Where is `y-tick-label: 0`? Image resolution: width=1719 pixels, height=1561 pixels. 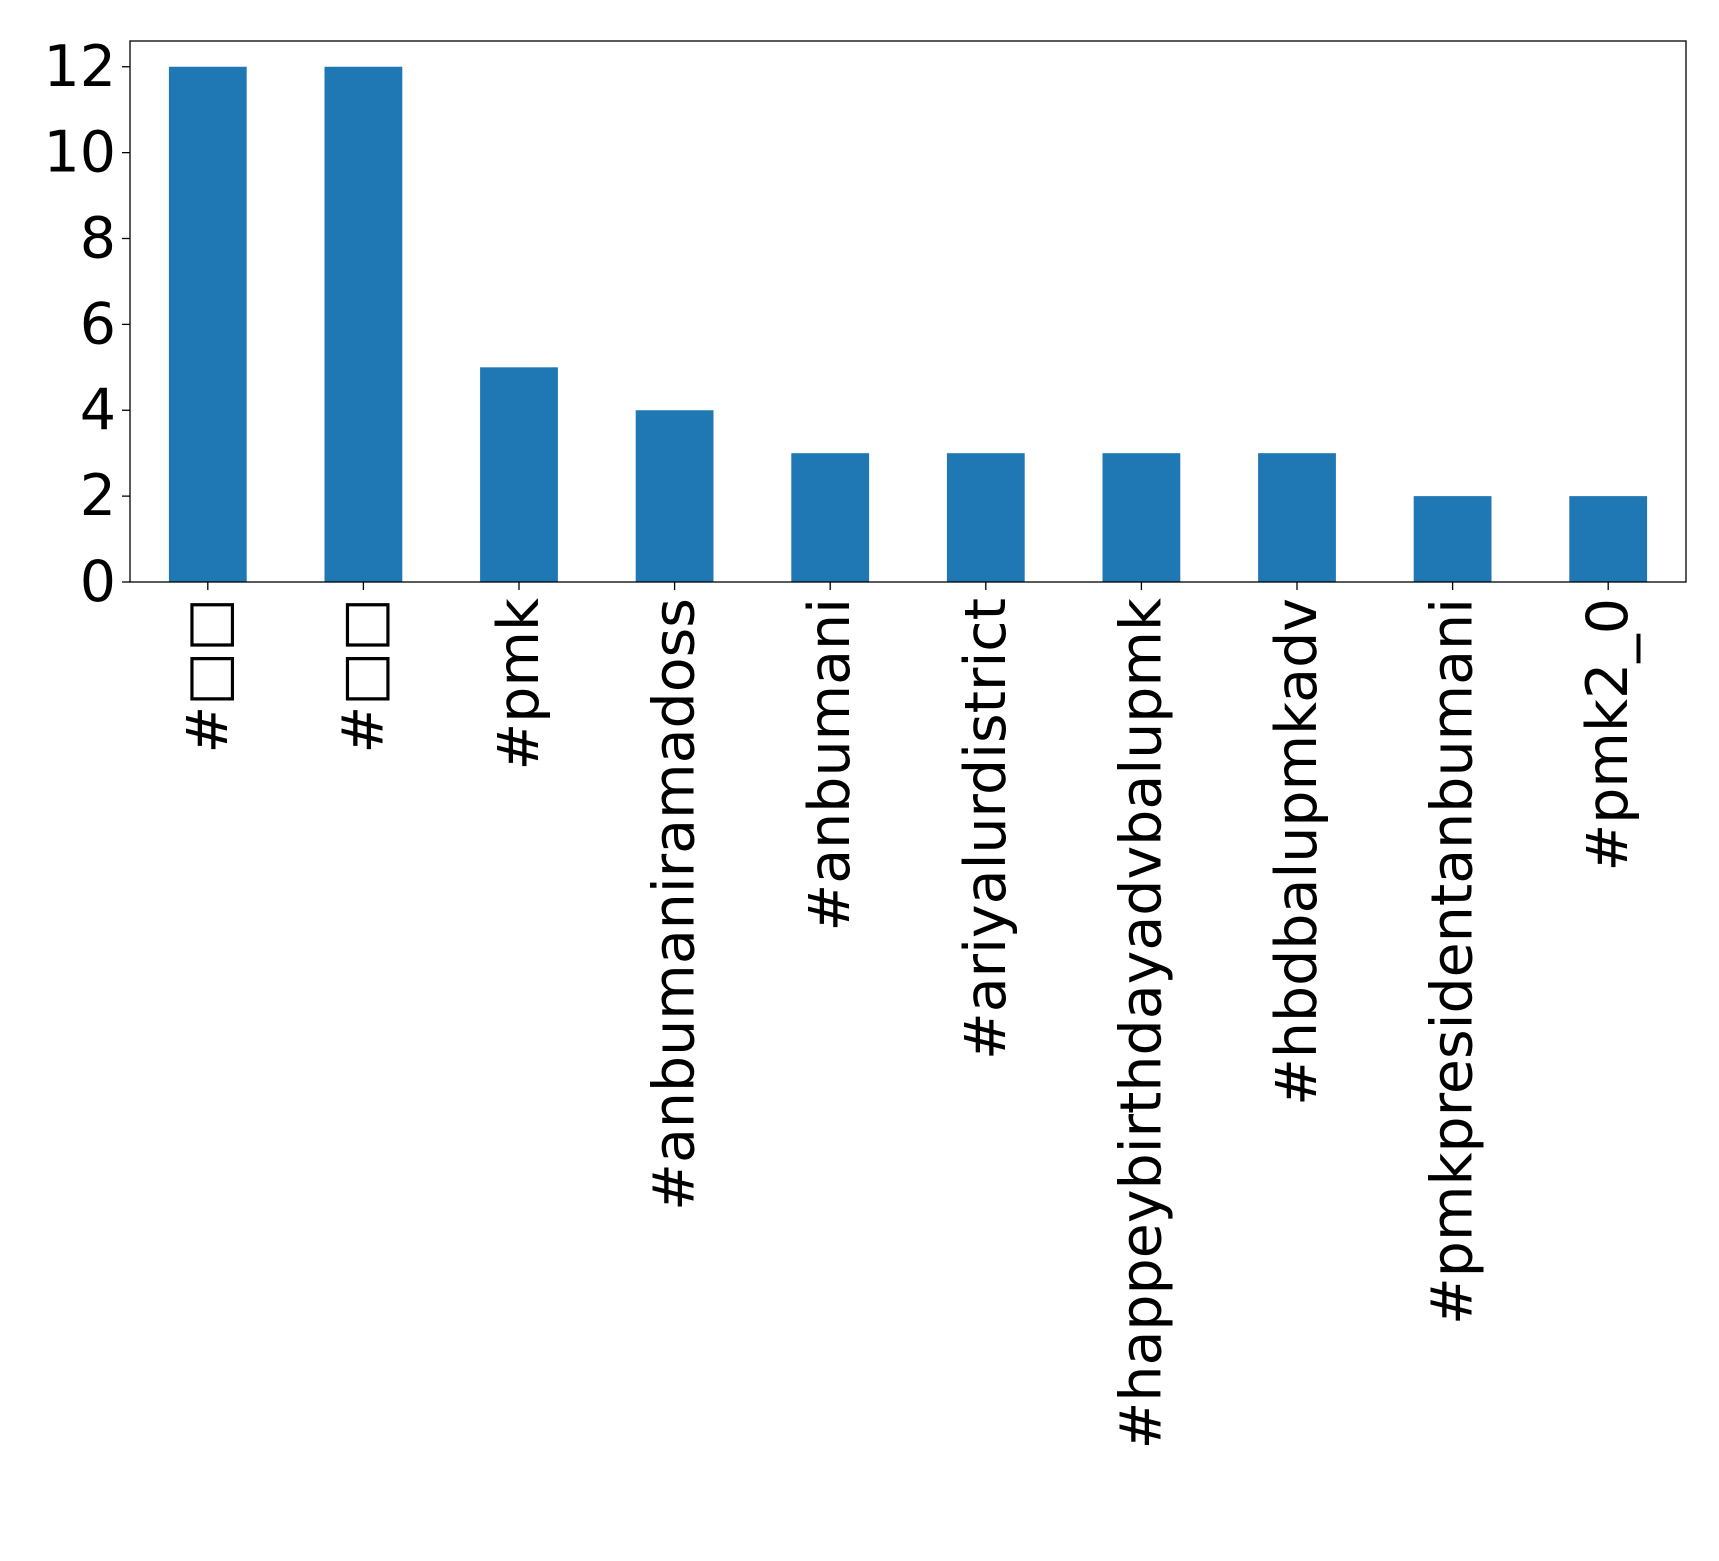 y-tick-label: 0 is located at coordinates (98, 582).